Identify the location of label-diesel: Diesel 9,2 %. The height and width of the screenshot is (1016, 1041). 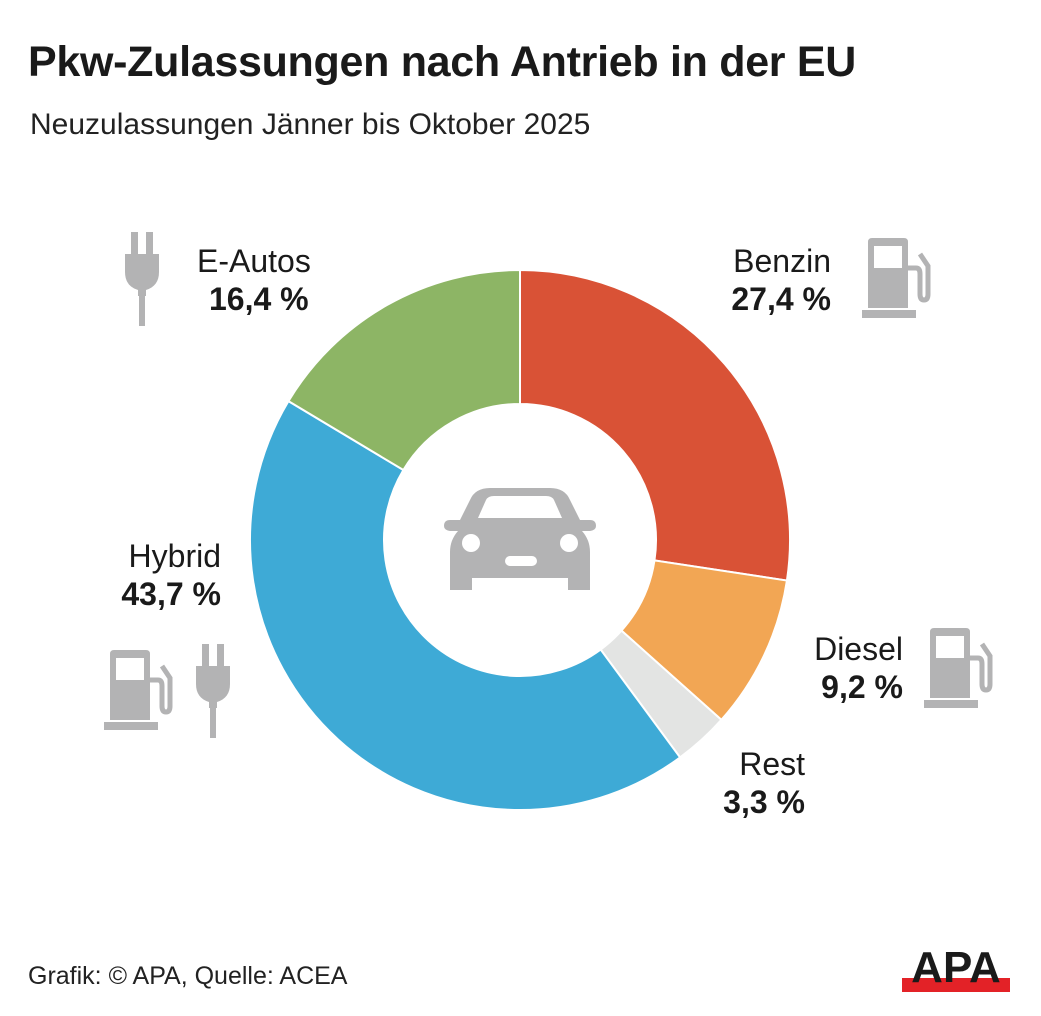
(858, 668).